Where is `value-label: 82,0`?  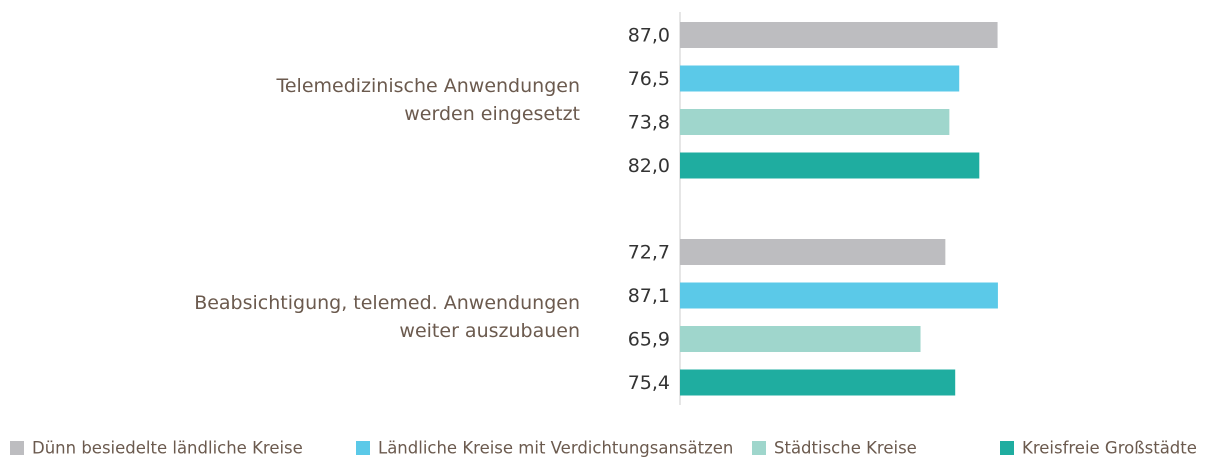
value-label: 82,0 is located at coordinates (649, 166).